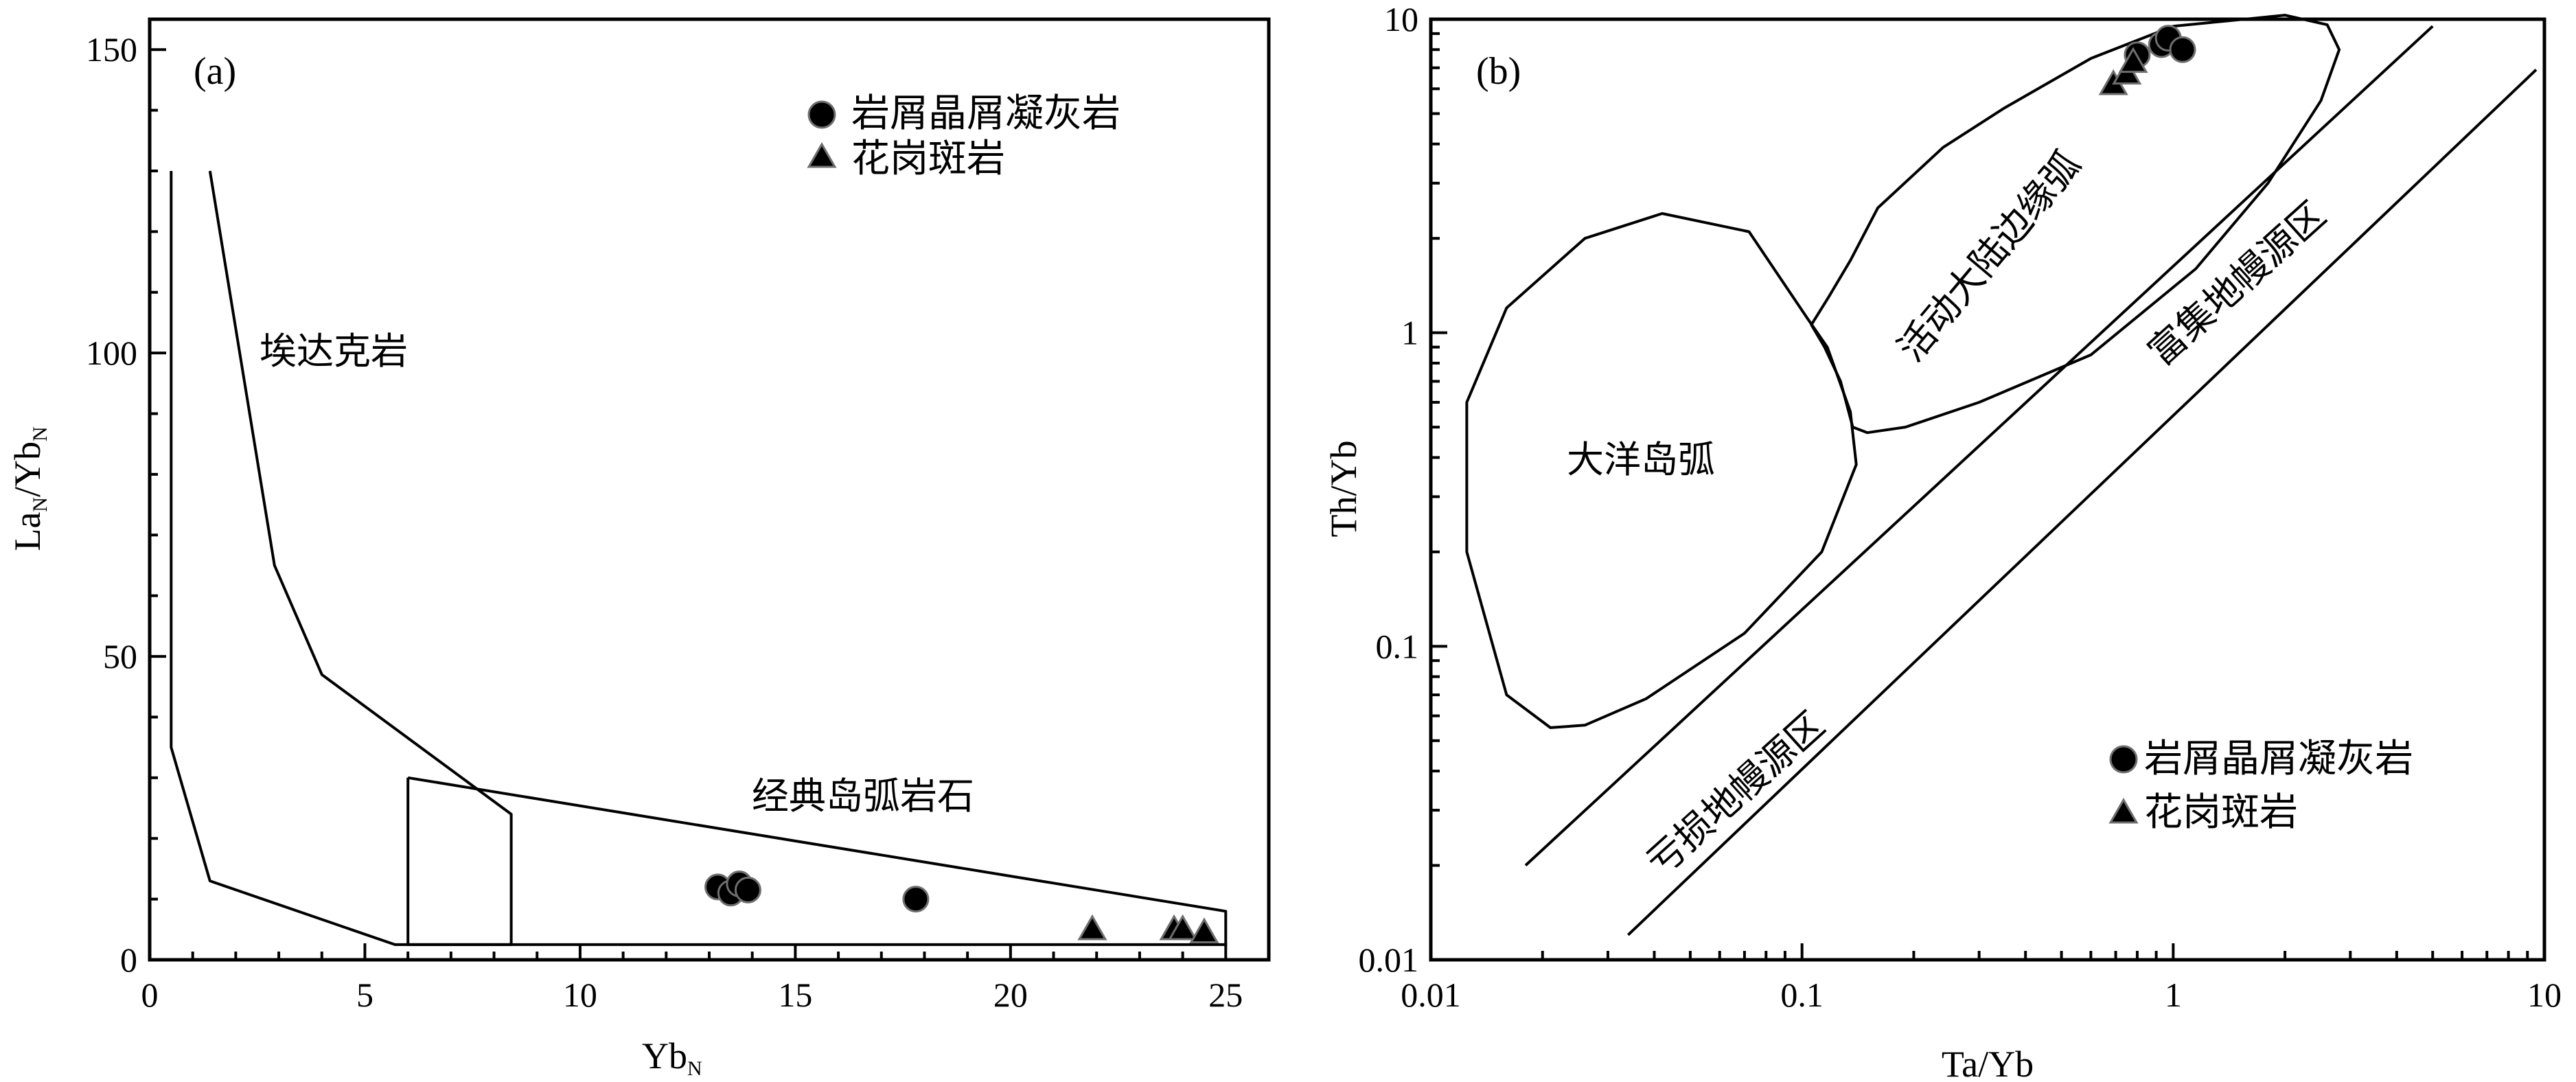 The width and height of the screenshot is (2576, 1082). I want to click on data-points-b, so click(2147, 60).